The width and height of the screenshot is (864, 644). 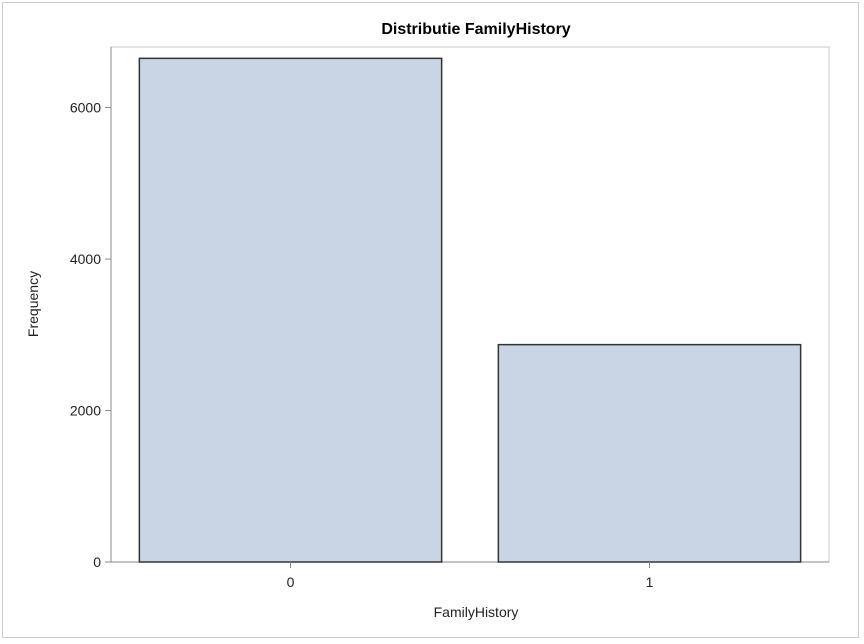 I want to click on y-tick-label: 6000, so click(x=85, y=108).